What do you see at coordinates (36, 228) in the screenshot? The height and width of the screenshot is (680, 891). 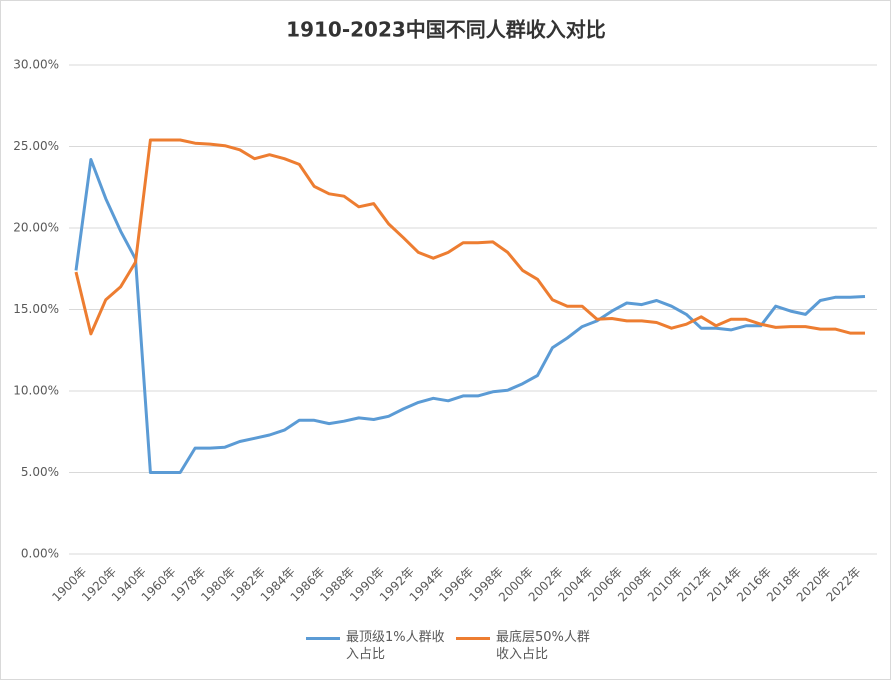 I see `y-tick-label: 20.00%` at bounding box center [36, 228].